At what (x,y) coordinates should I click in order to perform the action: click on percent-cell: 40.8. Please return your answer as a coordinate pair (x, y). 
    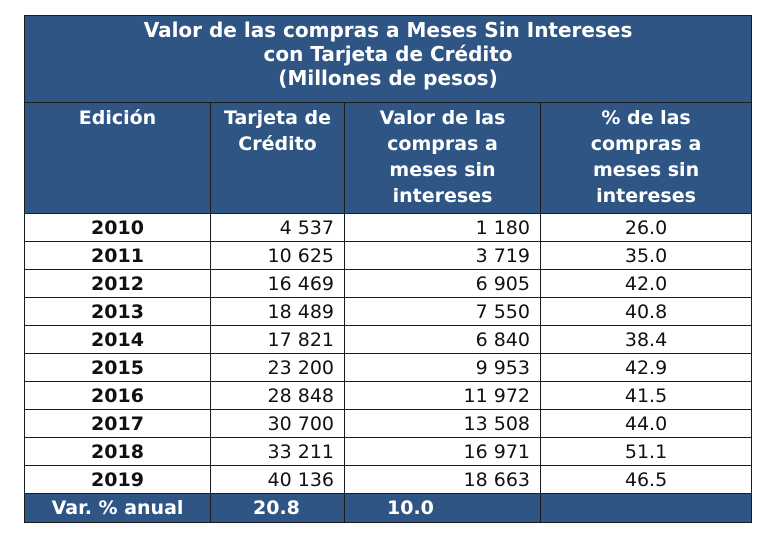
    Looking at the image, I should click on (646, 311).